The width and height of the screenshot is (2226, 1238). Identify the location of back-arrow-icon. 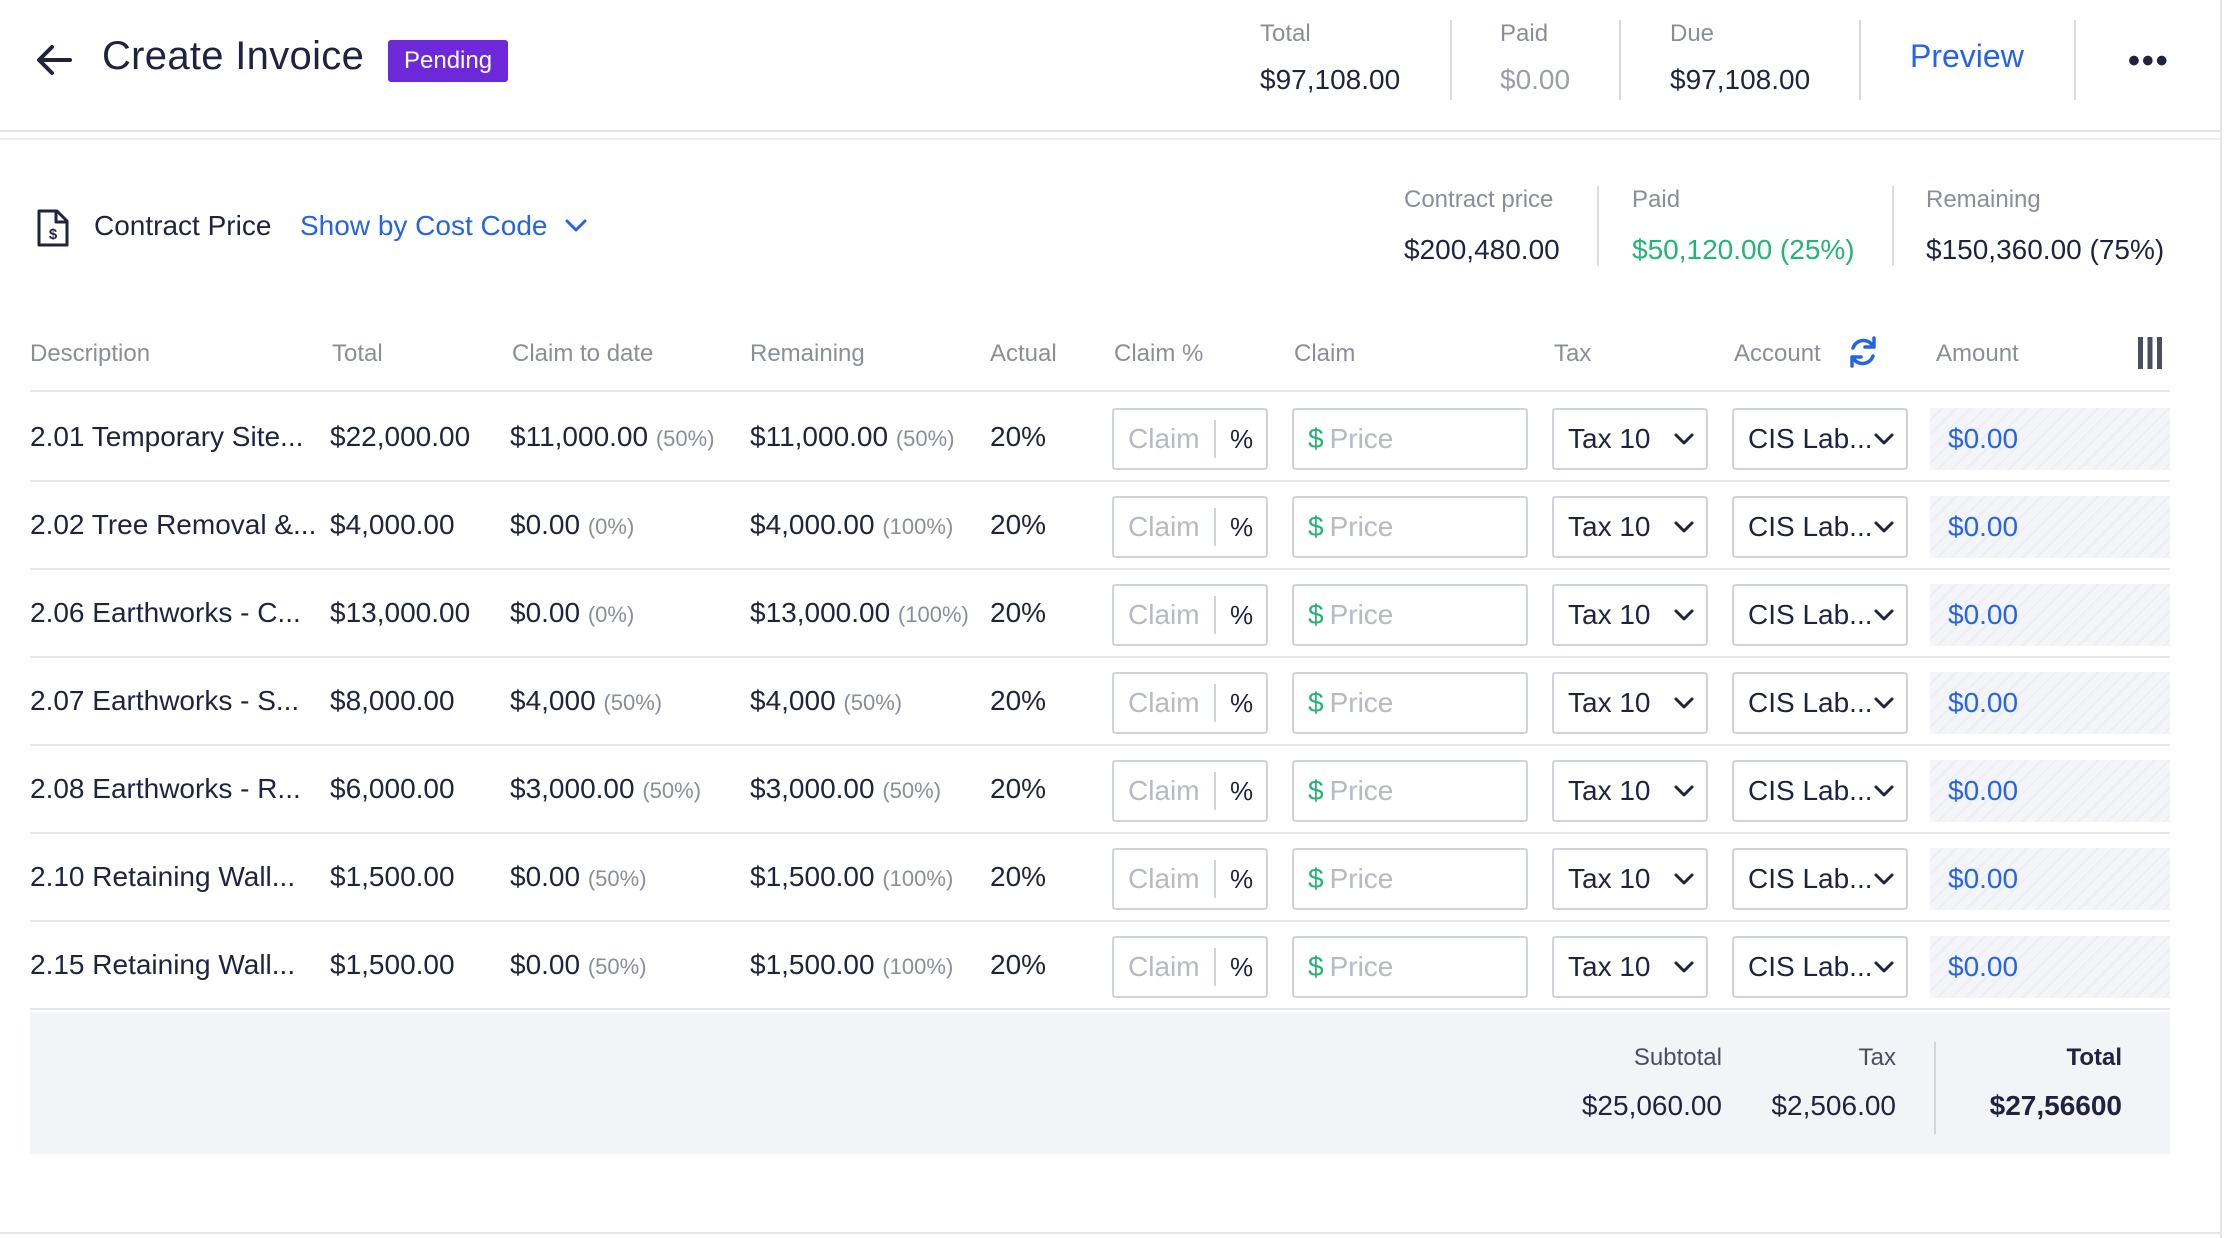
(54, 60).